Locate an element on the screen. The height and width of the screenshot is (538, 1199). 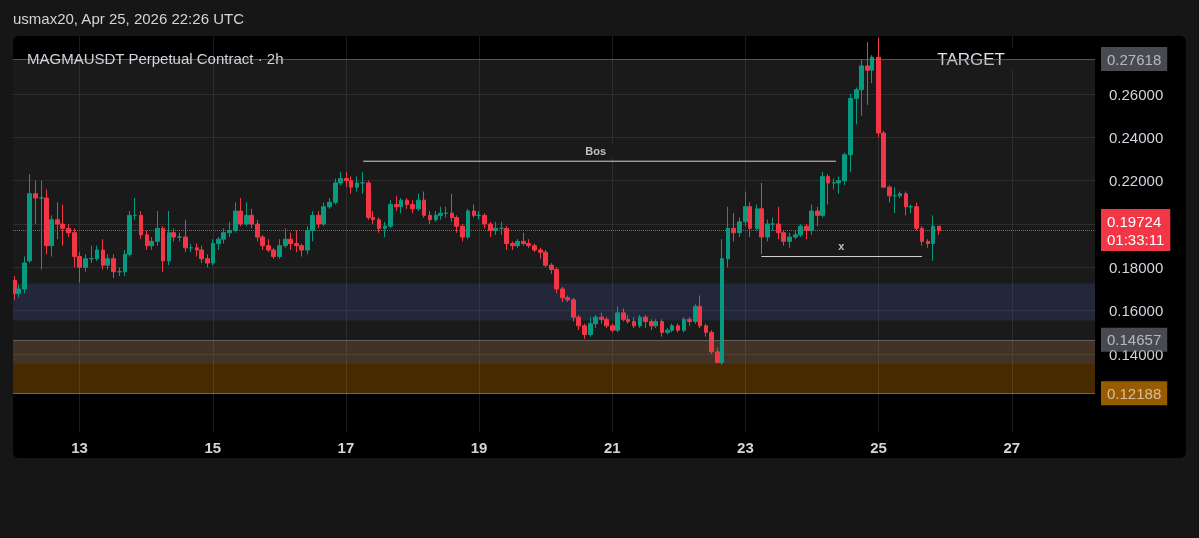
x-tick-label: 13 is located at coordinates (79, 447).